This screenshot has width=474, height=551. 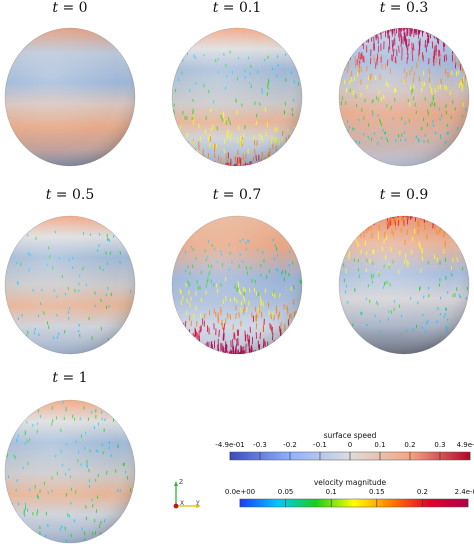 I want to click on surface-speed-colorbar, so click(x=350, y=456).